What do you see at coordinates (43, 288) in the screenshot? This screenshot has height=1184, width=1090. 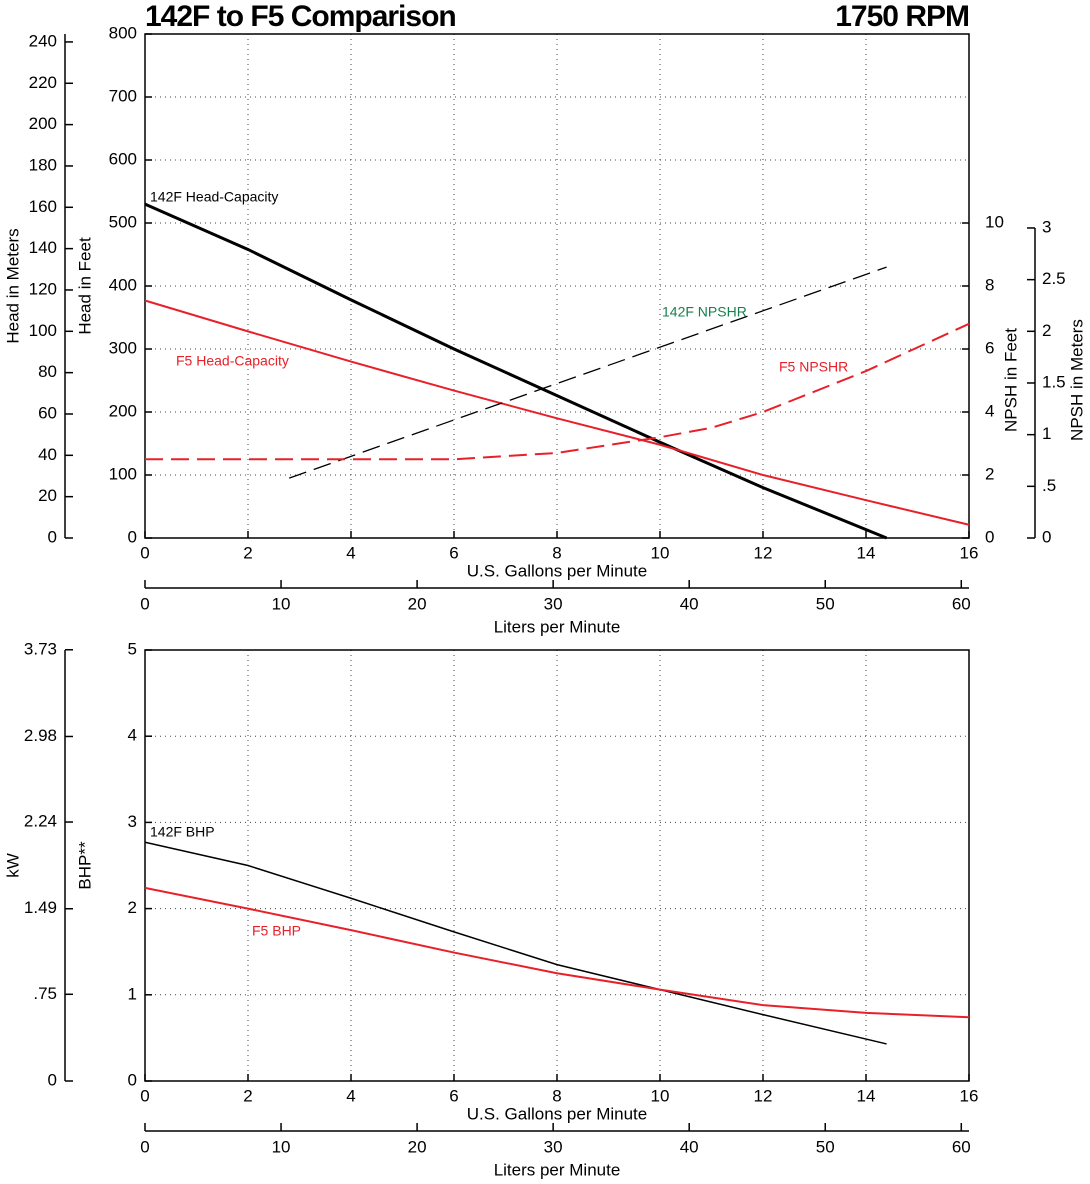 I see `y3-tick-label: 120` at bounding box center [43, 288].